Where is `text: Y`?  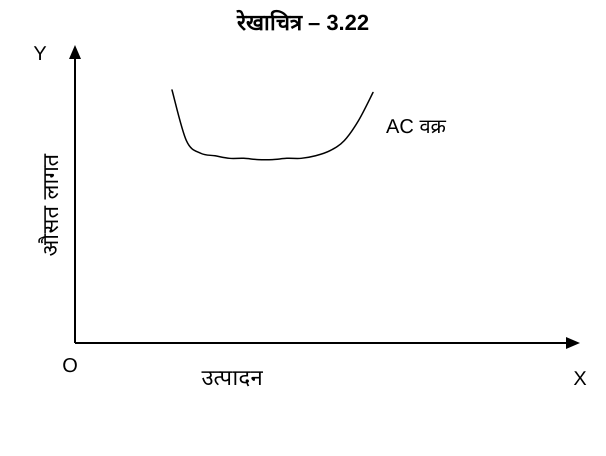 text: Y is located at coordinates (40, 54).